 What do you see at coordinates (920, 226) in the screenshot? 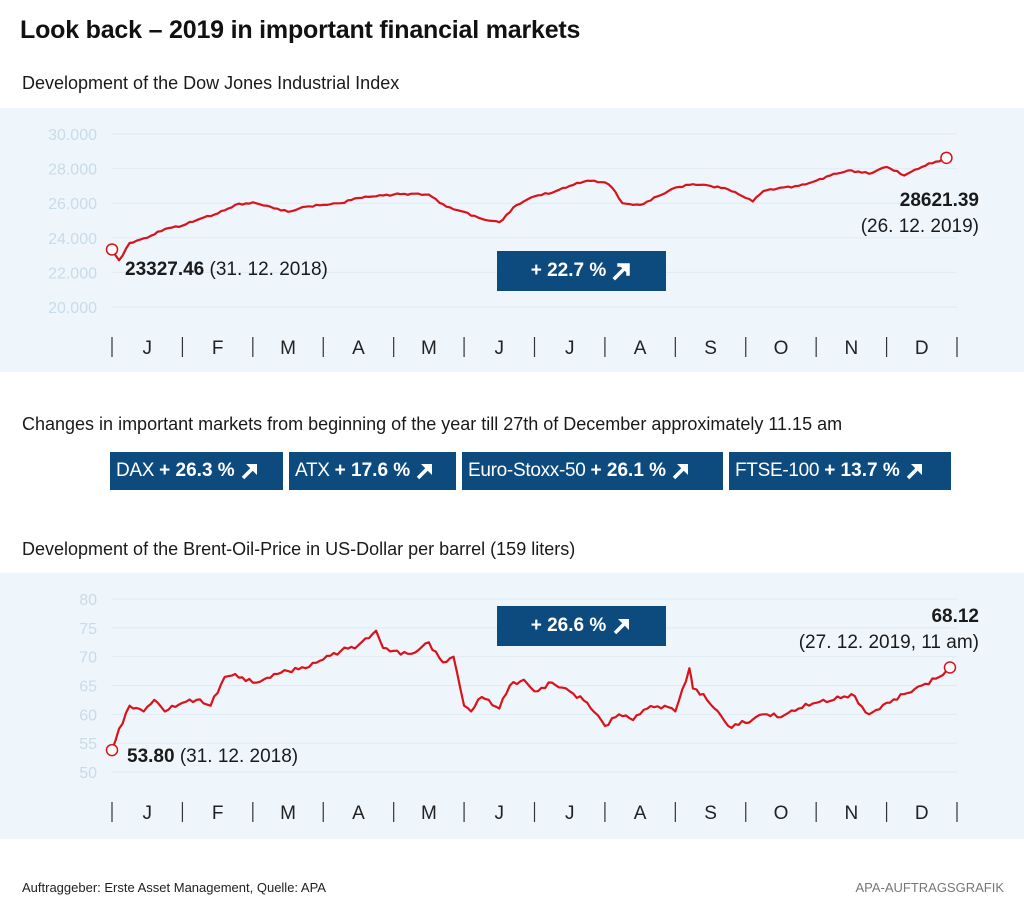
I see `dow-end-date: (26. 12. 2019)` at bounding box center [920, 226].